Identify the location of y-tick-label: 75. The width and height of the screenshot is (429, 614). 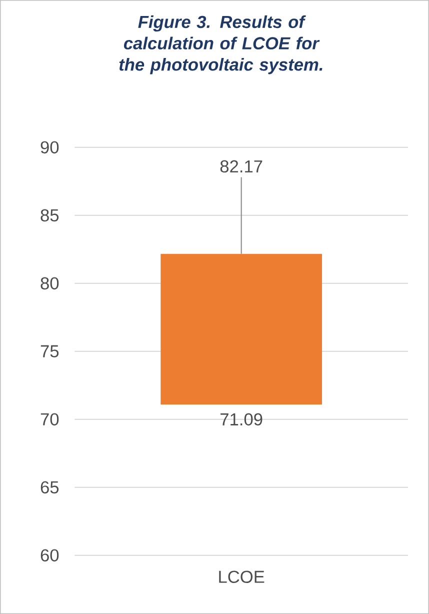
(49, 351).